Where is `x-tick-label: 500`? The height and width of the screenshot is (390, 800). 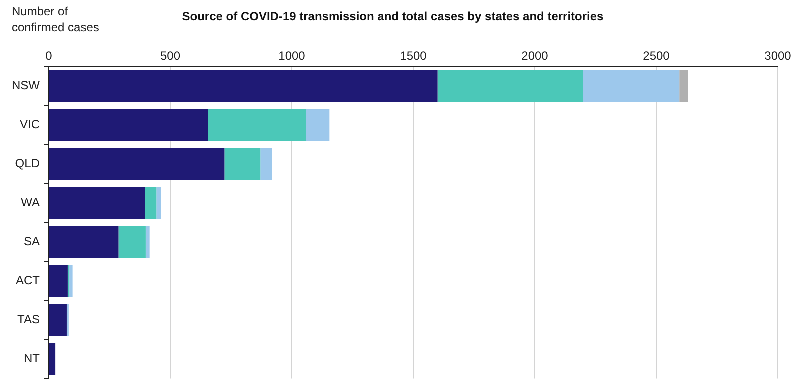 x-tick-label: 500 is located at coordinates (170, 55).